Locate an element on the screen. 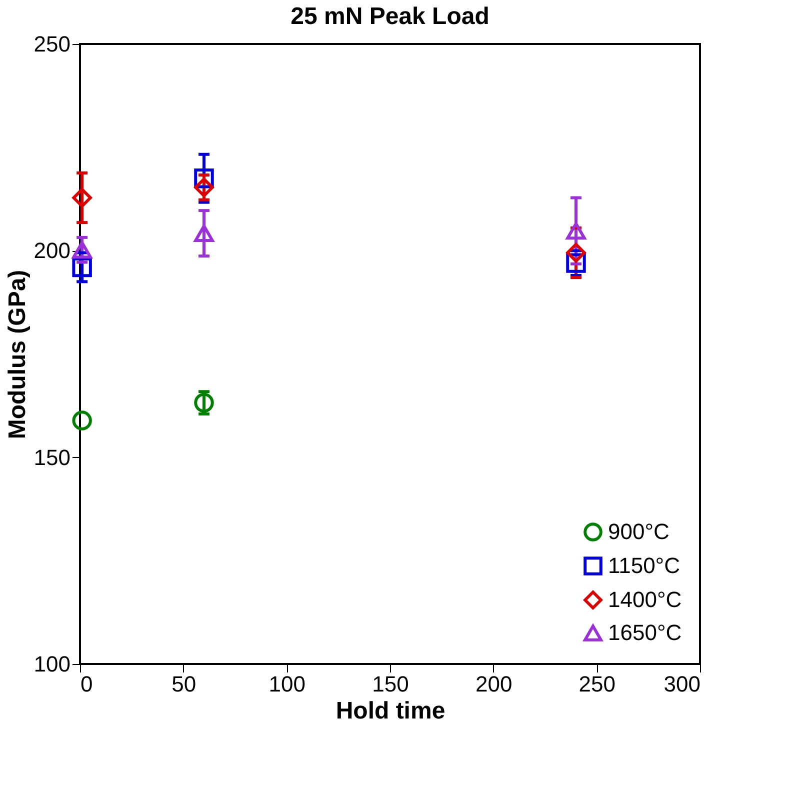 The height and width of the screenshot is (788, 811). x-tick-label: 100 is located at coordinates (287, 684).